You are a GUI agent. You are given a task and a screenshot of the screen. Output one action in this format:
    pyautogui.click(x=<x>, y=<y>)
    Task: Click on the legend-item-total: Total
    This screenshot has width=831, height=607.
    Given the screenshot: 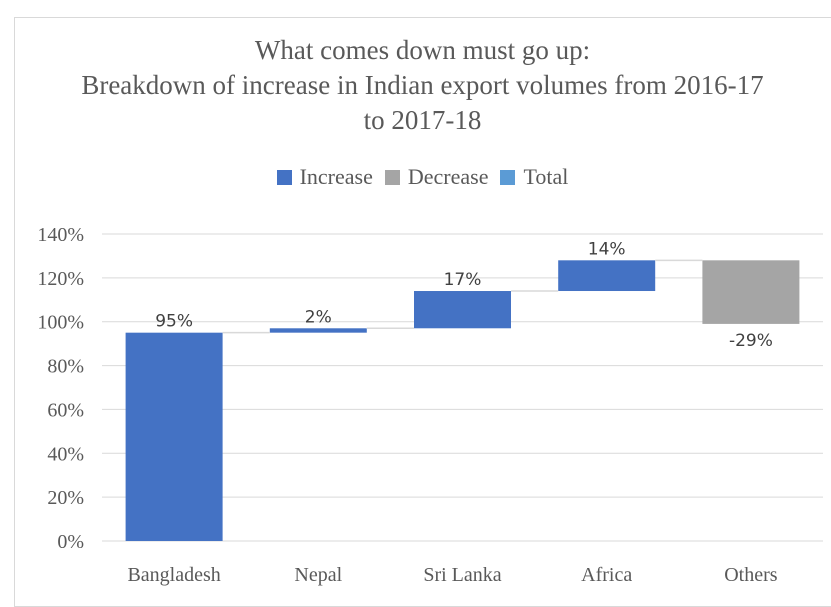 What is the action you would take?
    pyautogui.click(x=534, y=177)
    